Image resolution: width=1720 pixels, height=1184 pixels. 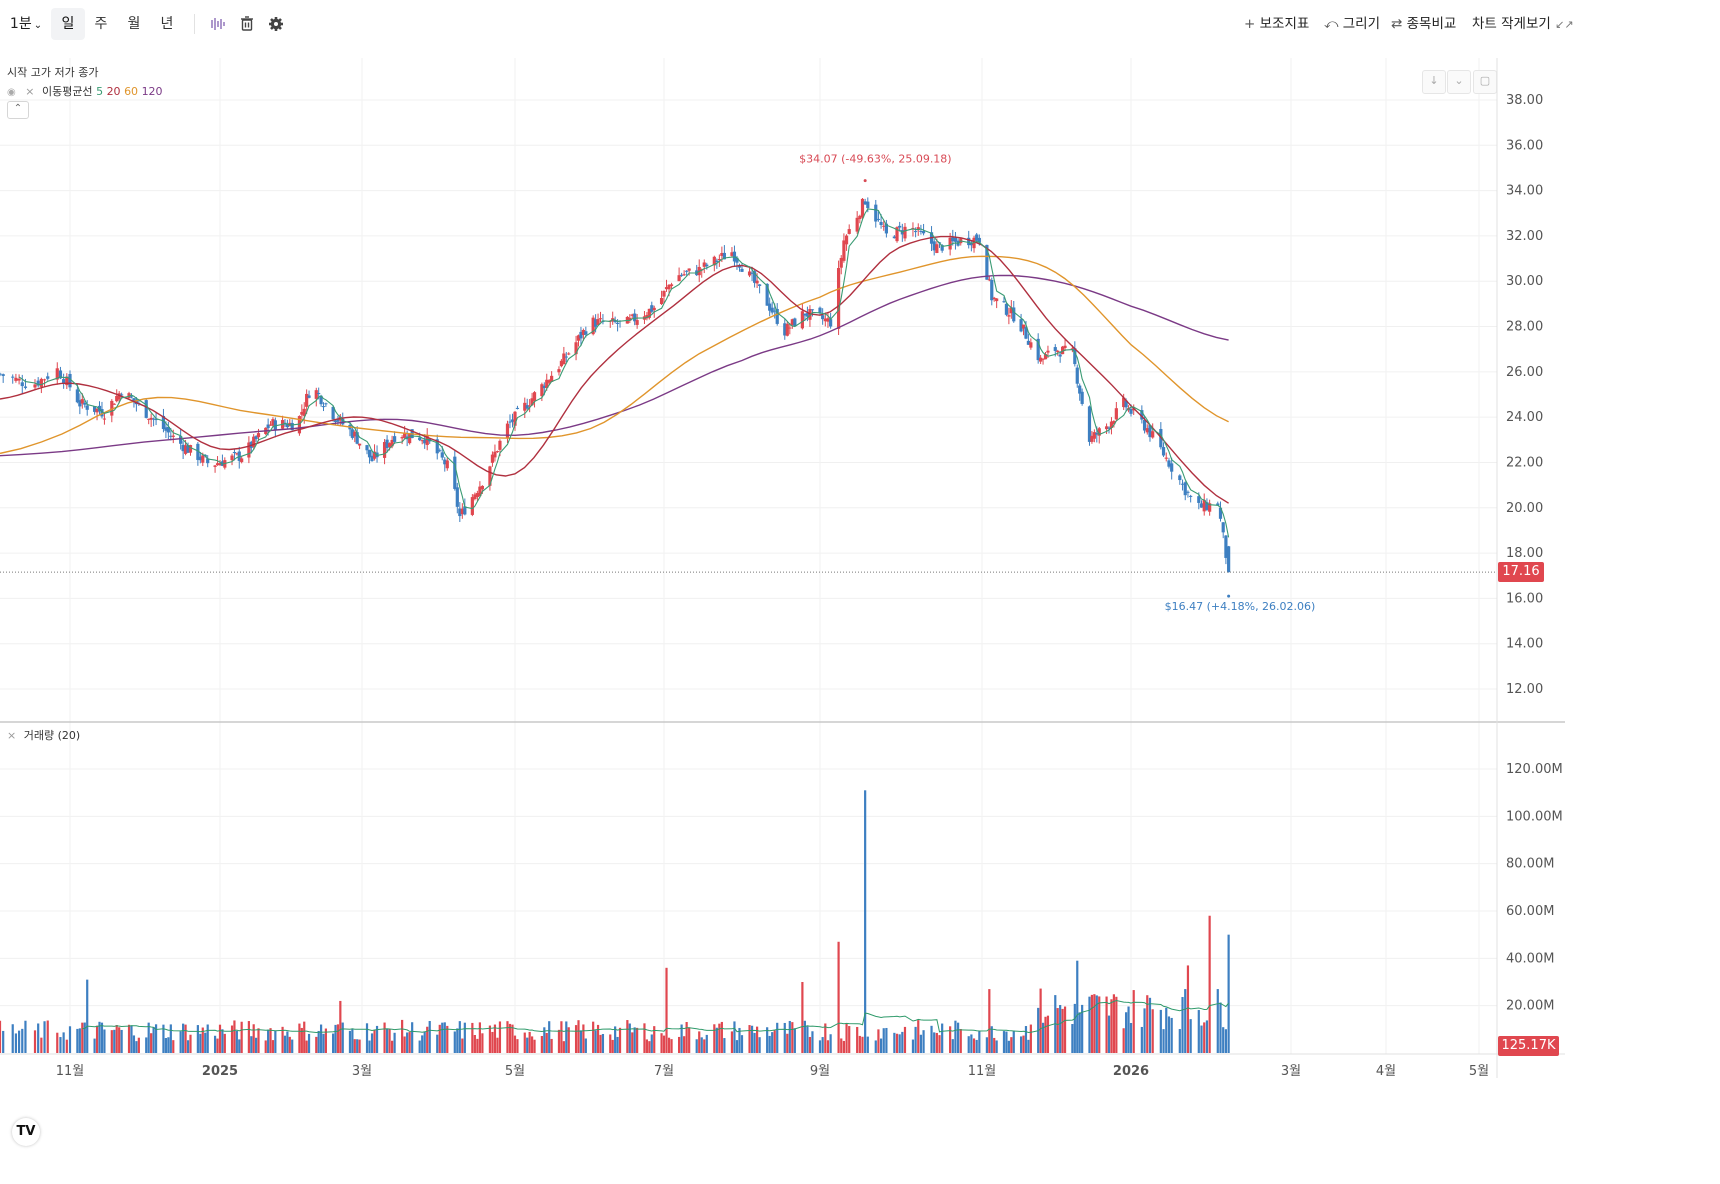 What do you see at coordinates (18, 110) in the screenshot?
I see `collapse-legend-button: ⌃` at bounding box center [18, 110].